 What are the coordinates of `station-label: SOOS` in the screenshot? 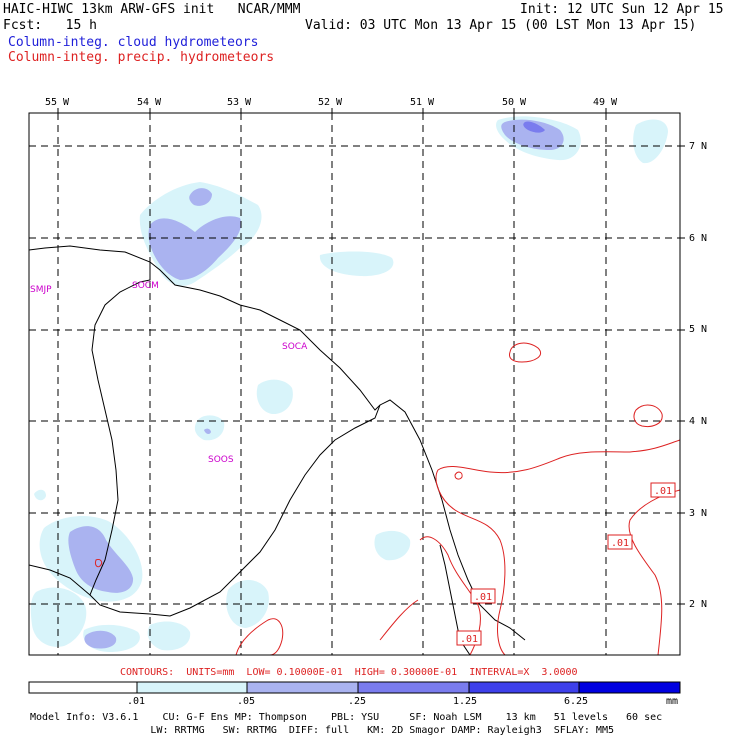 It's located at (221, 460).